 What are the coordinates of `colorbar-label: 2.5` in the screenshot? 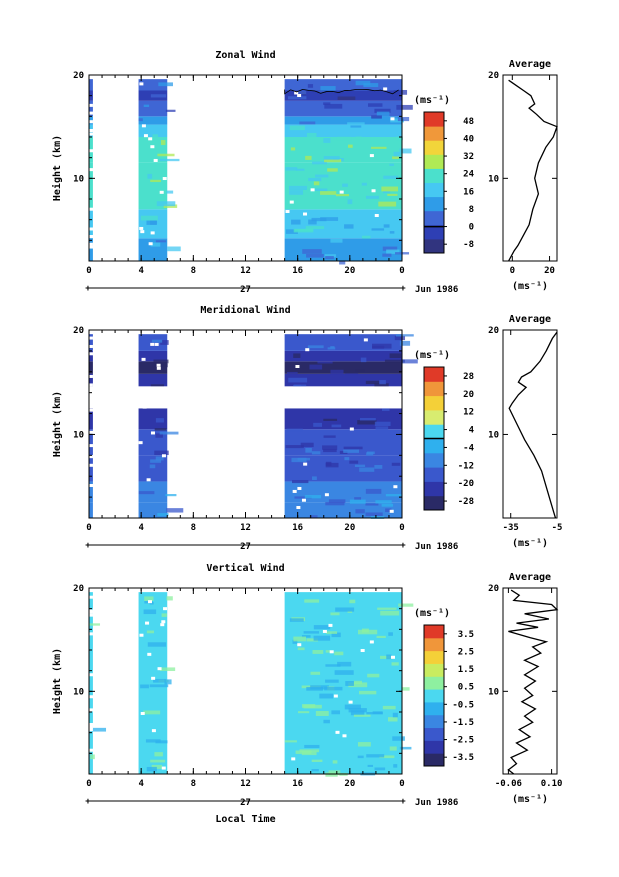 It's located at (466, 652).